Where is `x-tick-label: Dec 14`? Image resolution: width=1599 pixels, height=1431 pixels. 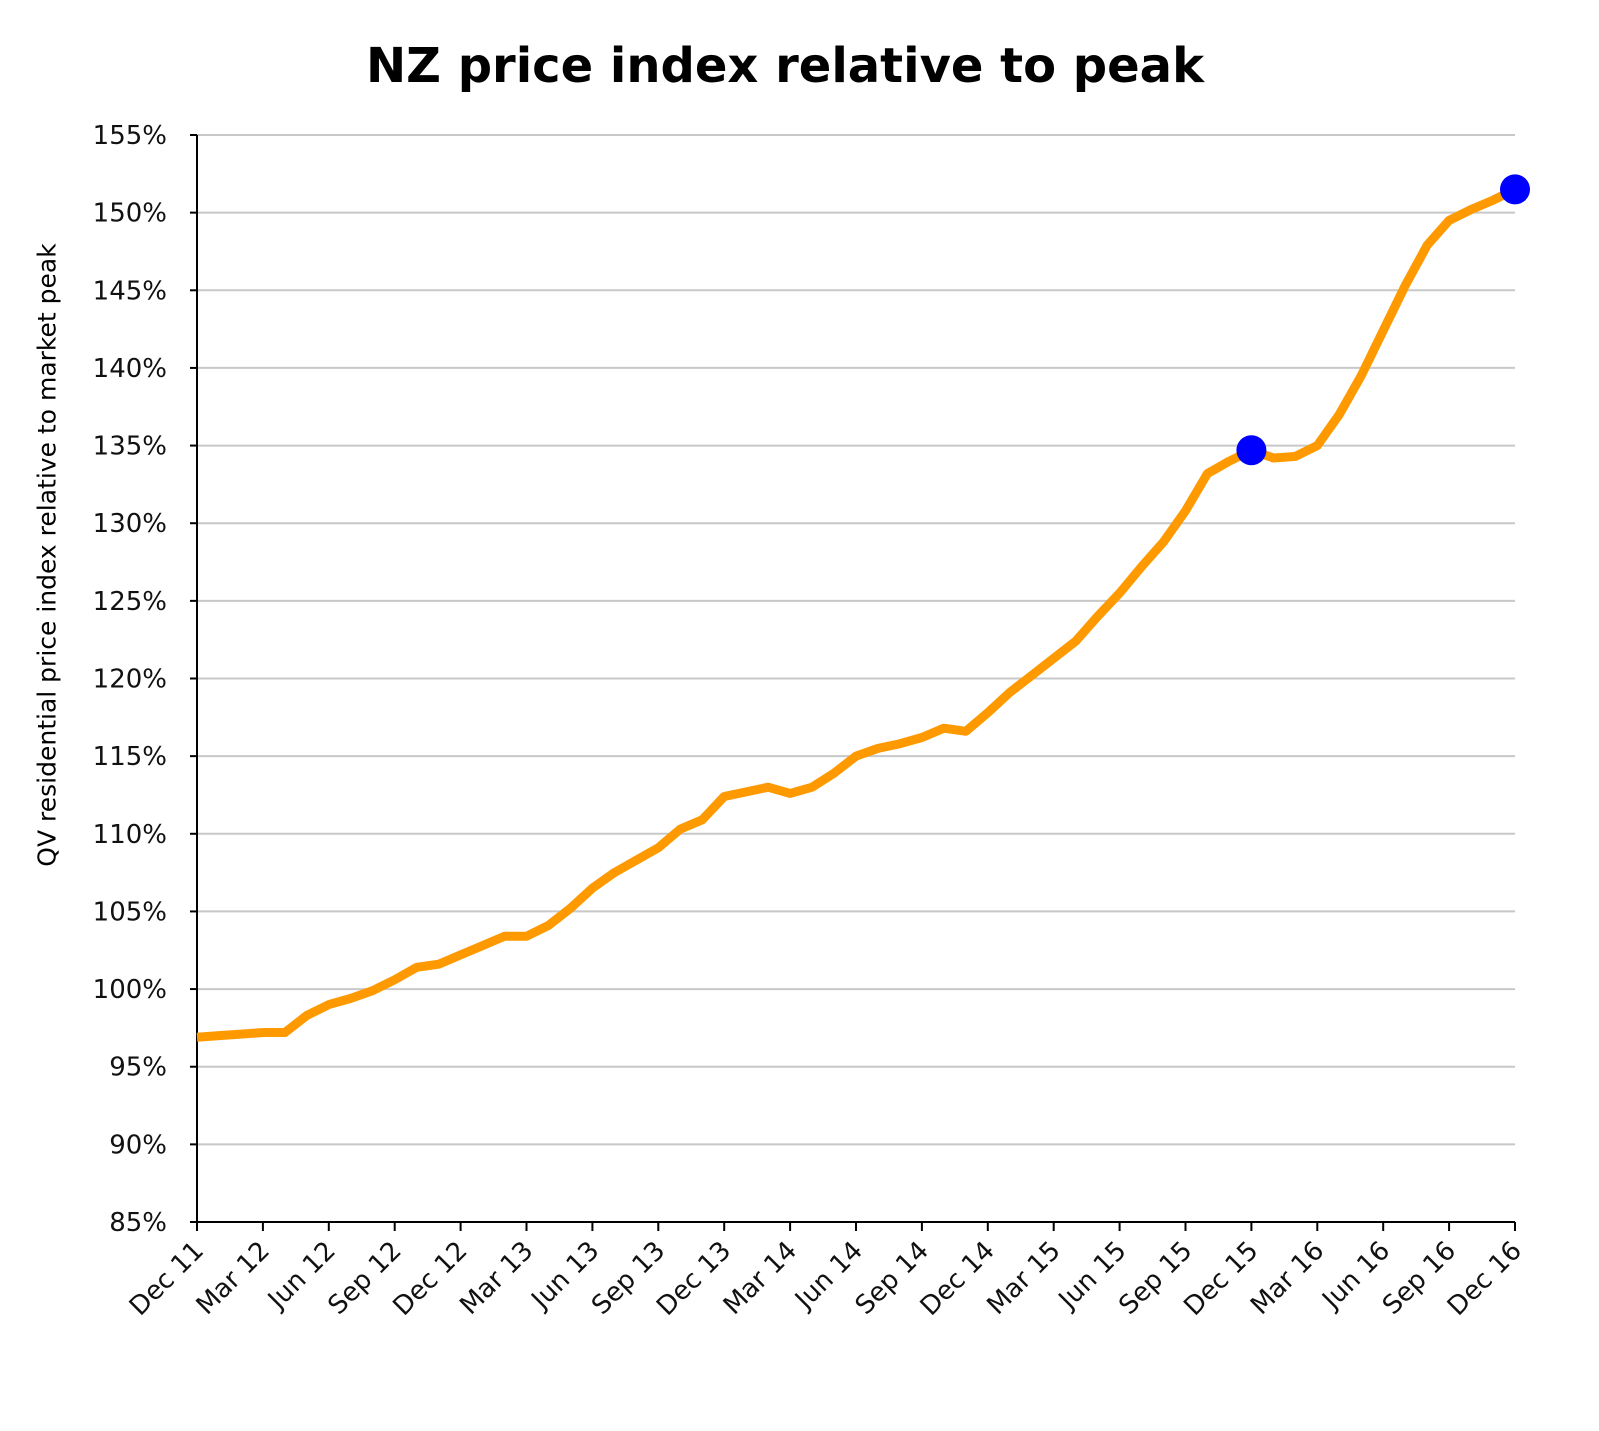
x-tick-label: Dec 14 is located at coordinates (958, 1279).